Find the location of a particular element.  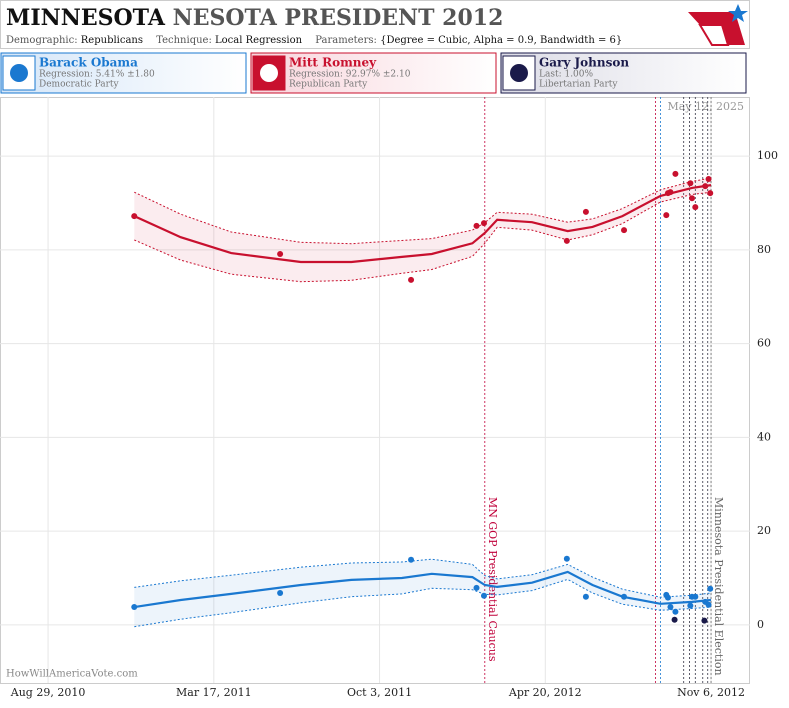

technique: Local Regression is located at coordinates (259, 40).